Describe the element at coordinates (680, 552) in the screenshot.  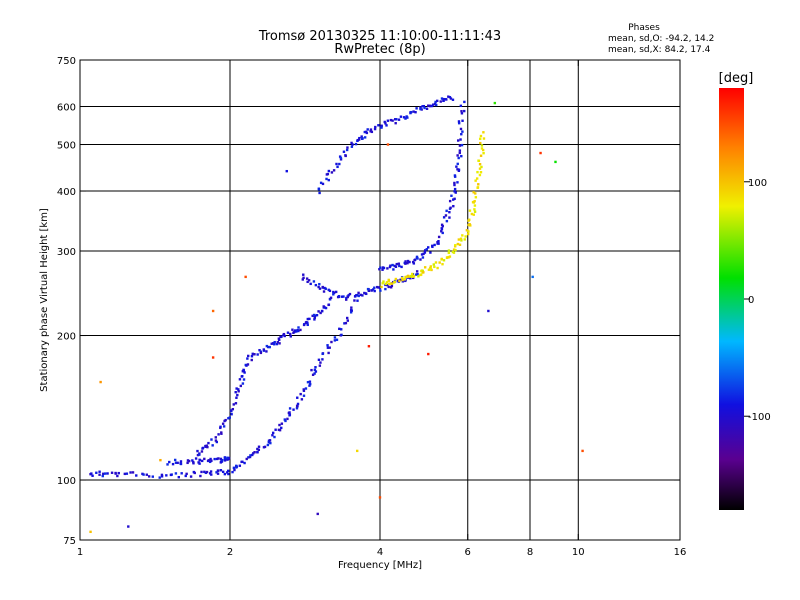
I see `x-tick-label: 16` at that location.